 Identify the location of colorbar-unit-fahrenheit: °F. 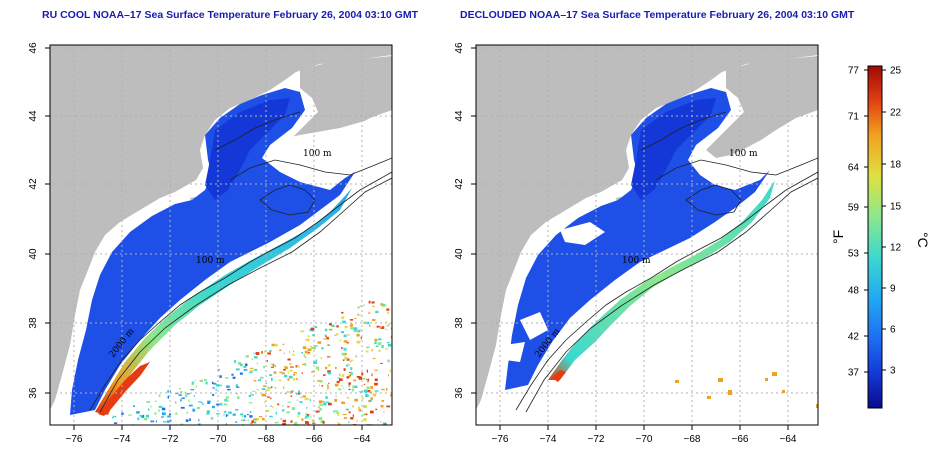
(838, 237).